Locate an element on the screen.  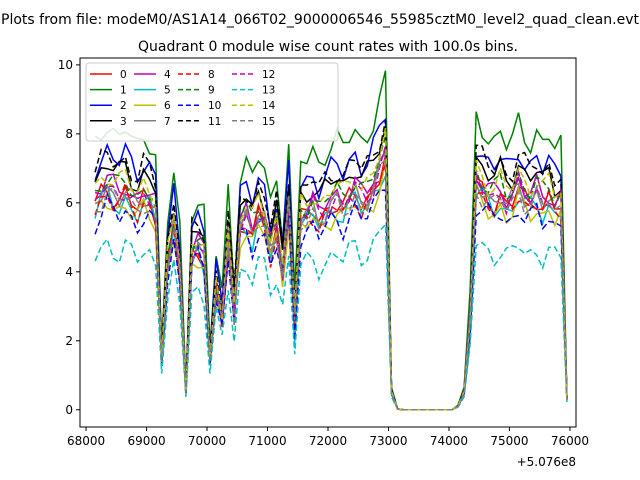
y-tick-label: 4 is located at coordinates (69, 272).